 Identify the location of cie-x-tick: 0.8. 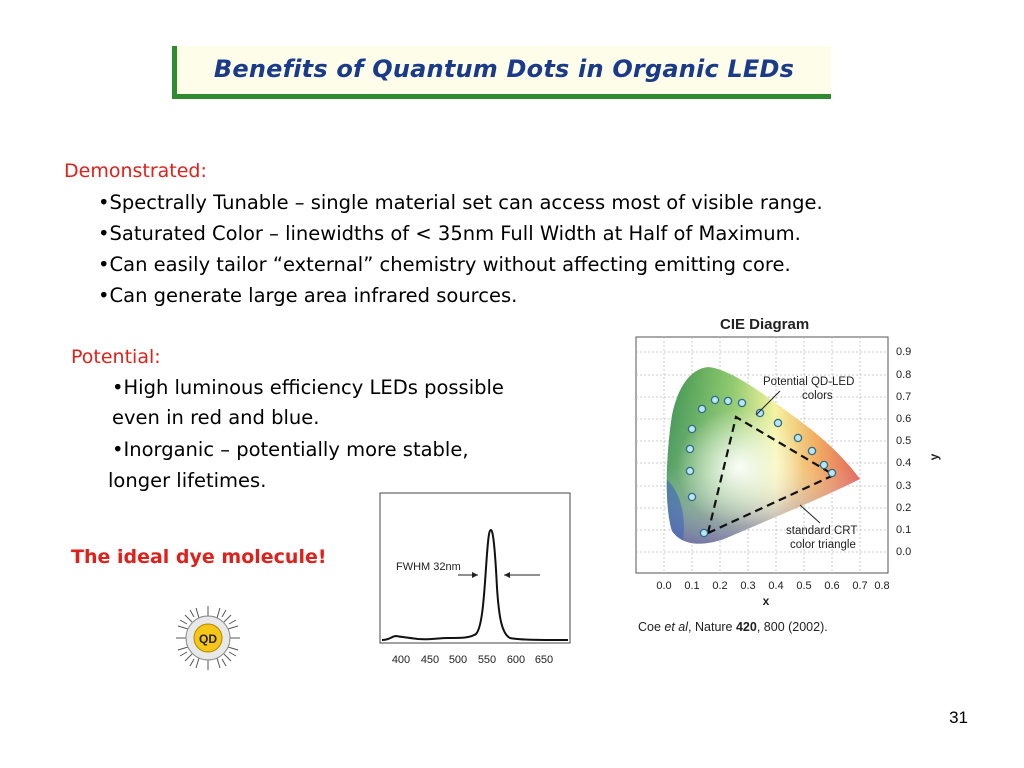
(881, 586).